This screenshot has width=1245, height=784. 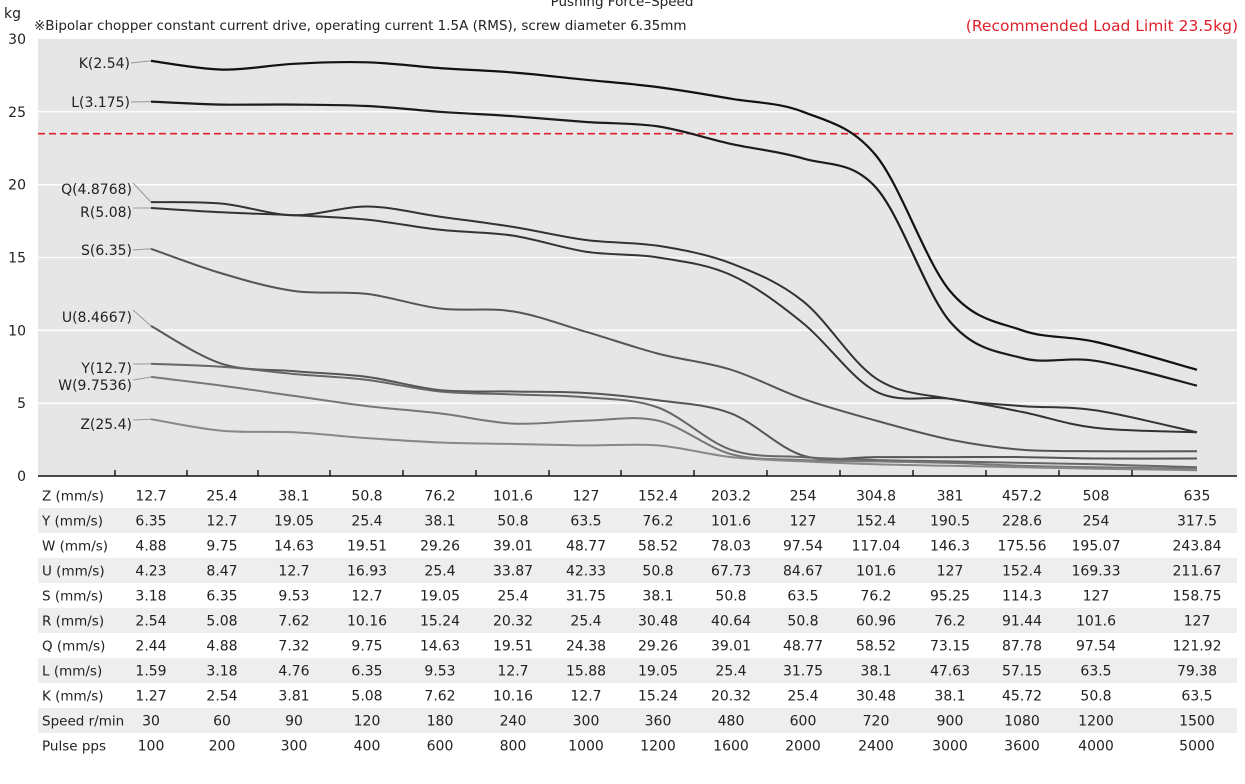 I want to click on table-cell: 19.05, so click(x=440, y=597).